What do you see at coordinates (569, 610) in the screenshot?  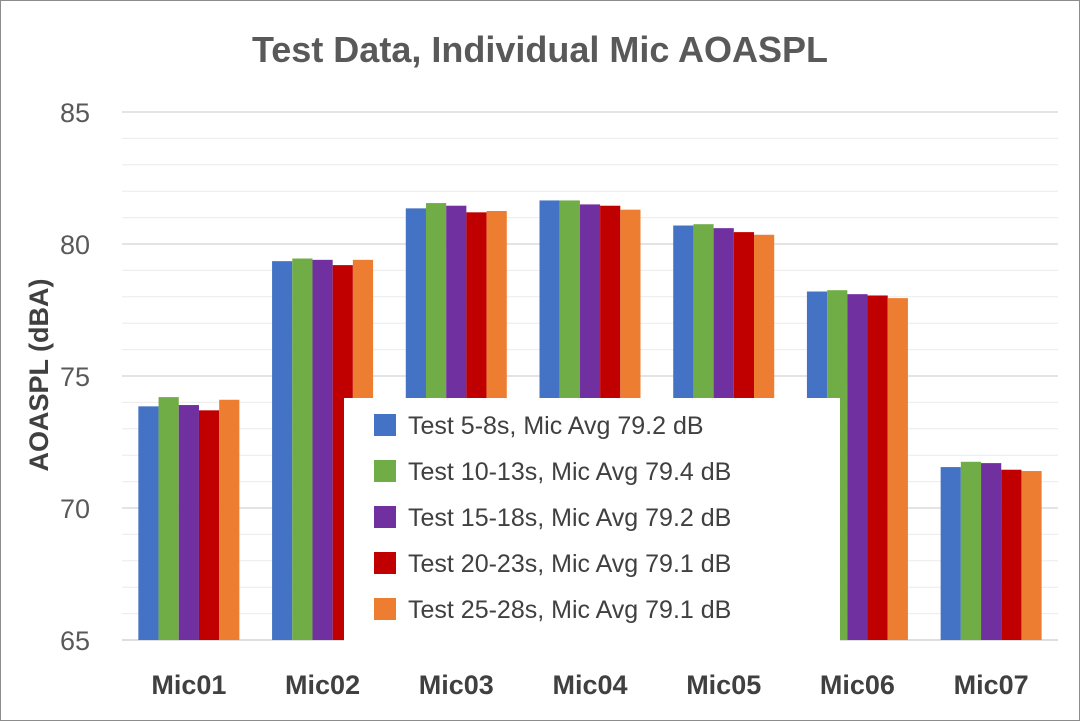 I see `legend-entry: Test 25-28s, Mic Avg 79.1 dB` at bounding box center [569, 610].